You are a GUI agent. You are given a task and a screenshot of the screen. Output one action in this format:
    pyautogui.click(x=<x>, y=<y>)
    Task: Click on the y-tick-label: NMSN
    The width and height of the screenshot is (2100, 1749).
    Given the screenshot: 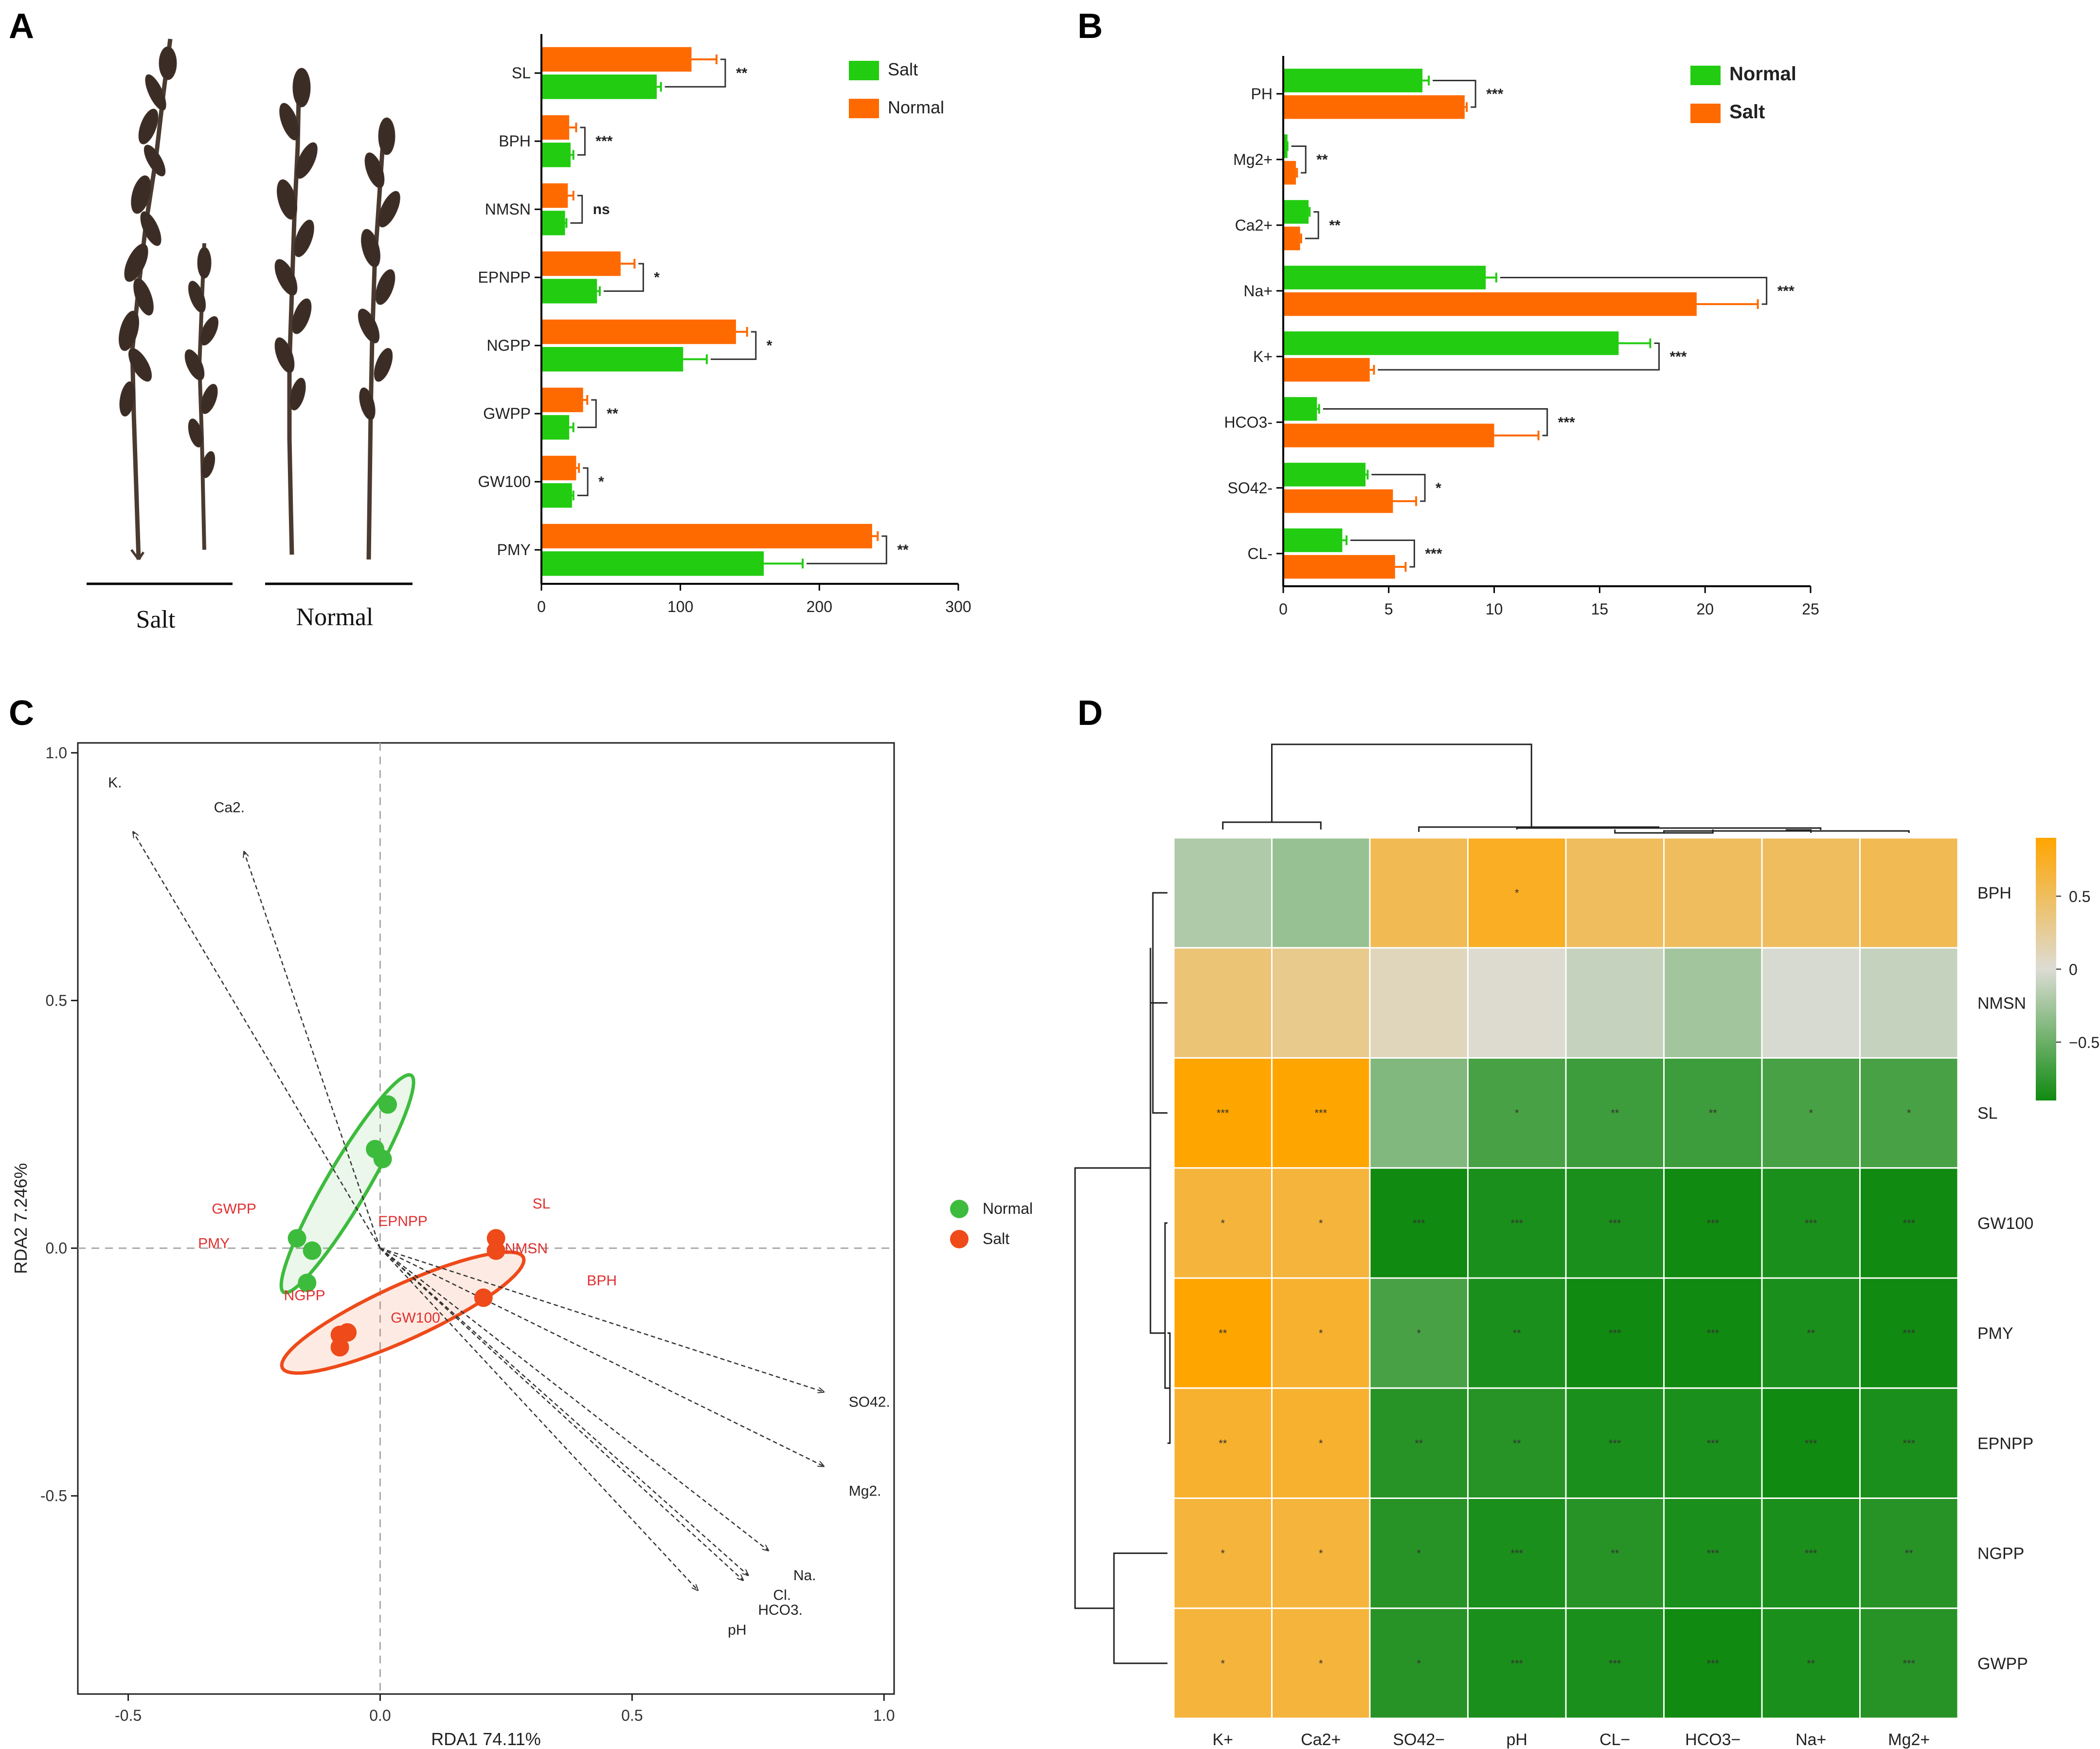 What is the action you would take?
    pyautogui.click(x=508, y=209)
    